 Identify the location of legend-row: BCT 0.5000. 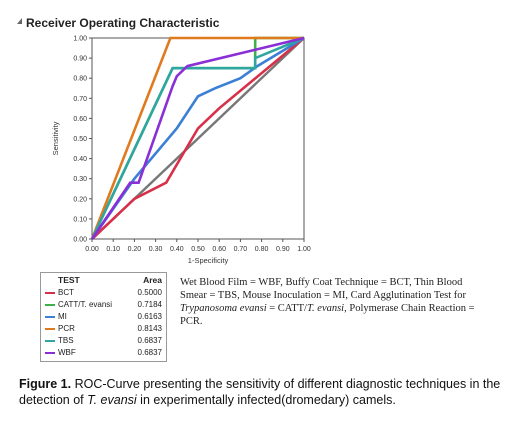
(103, 293).